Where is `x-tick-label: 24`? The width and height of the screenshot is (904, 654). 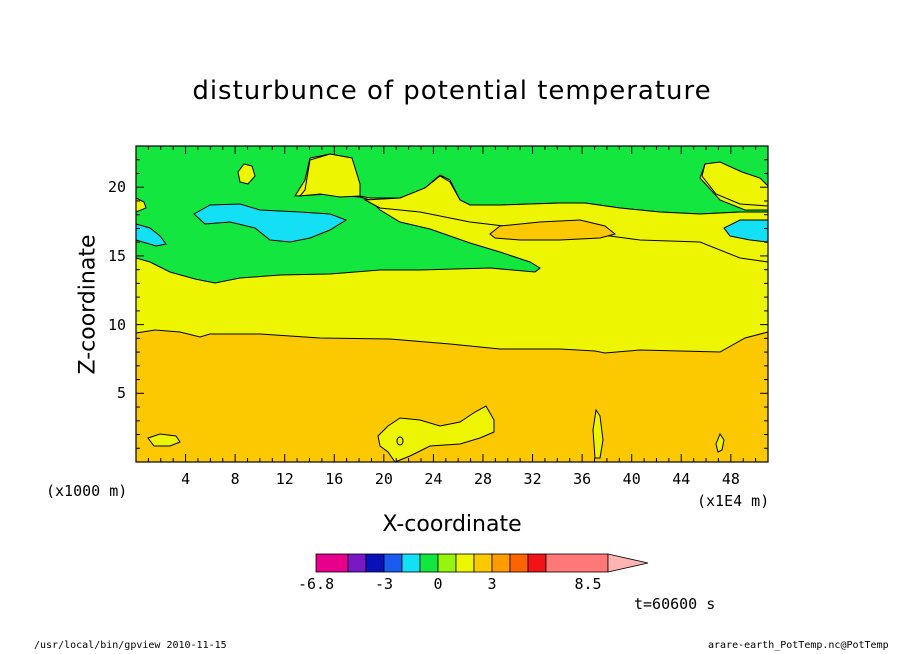
x-tick-label: 24 is located at coordinates (433, 479).